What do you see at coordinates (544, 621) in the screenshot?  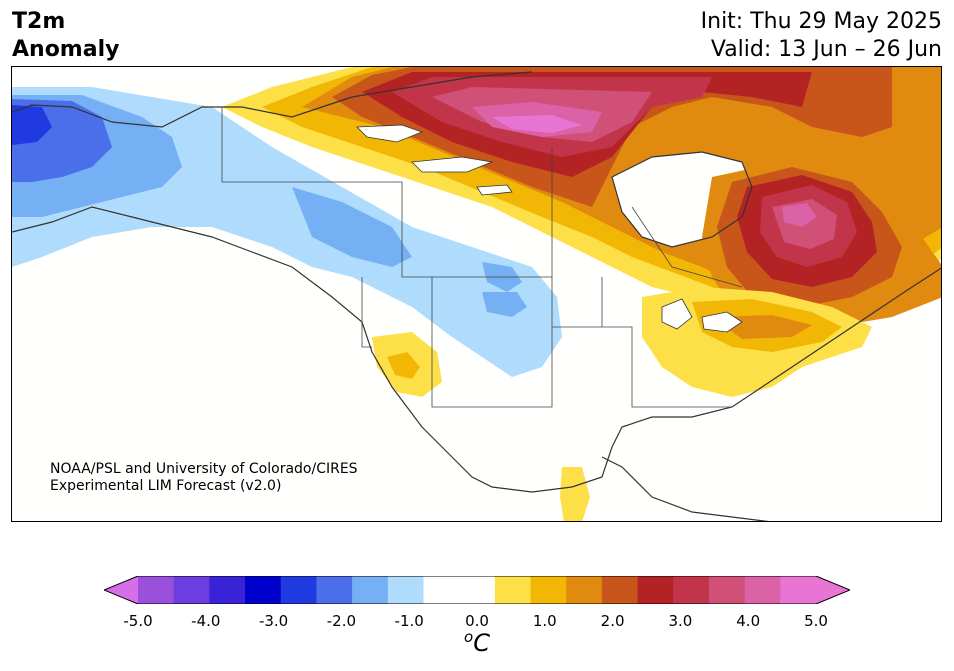 I see `colorbar-tick-label: 1.0` at bounding box center [544, 621].